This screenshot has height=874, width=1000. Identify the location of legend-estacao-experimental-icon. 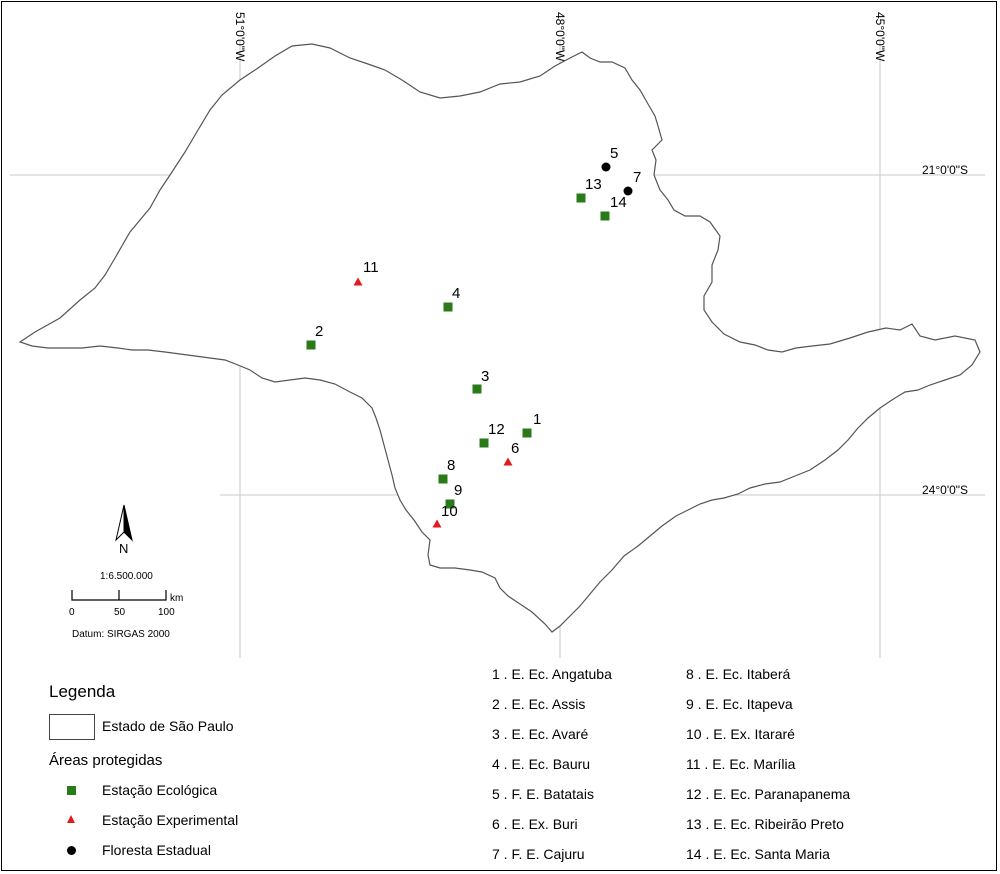
(71, 819).